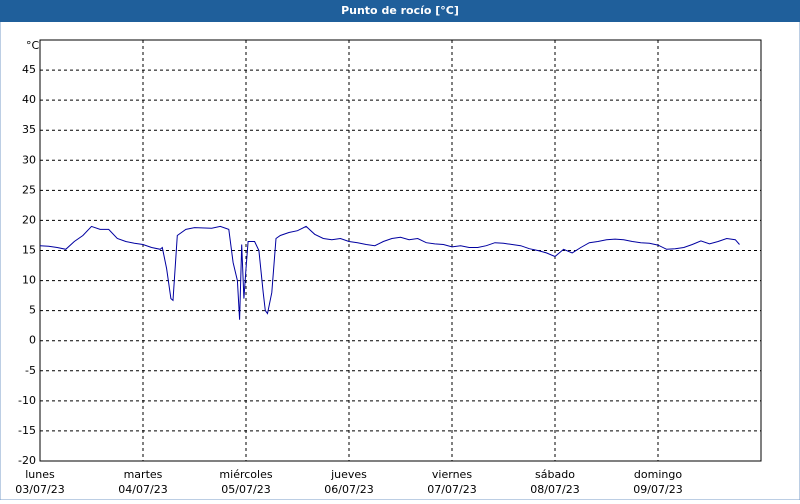 Image resolution: width=800 pixels, height=504 pixels. Describe the element at coordinates (40, 474) in the screenshot. I see `x-tick-label: lunes` at that location.